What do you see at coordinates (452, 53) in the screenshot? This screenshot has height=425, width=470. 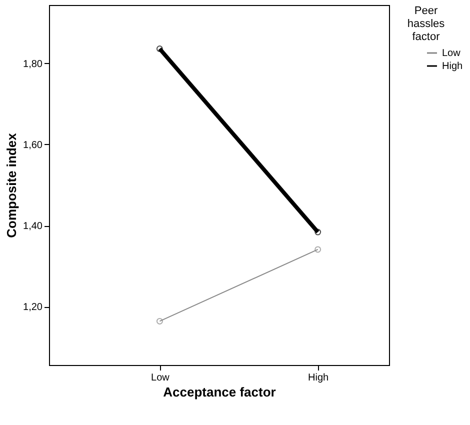 I see `legend-label: Low` at bounding box center [452, 53].